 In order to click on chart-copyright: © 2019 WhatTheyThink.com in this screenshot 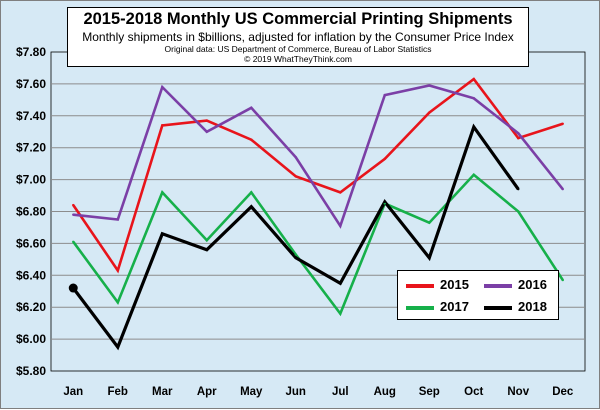, I will do `click(298, 59)`.